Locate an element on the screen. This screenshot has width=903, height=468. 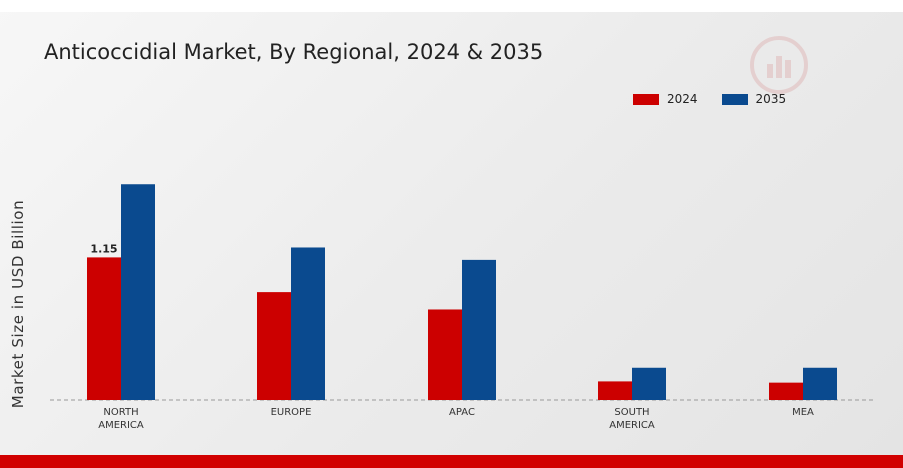
x-tick-label: MEA is located at coordinates (803, 412).